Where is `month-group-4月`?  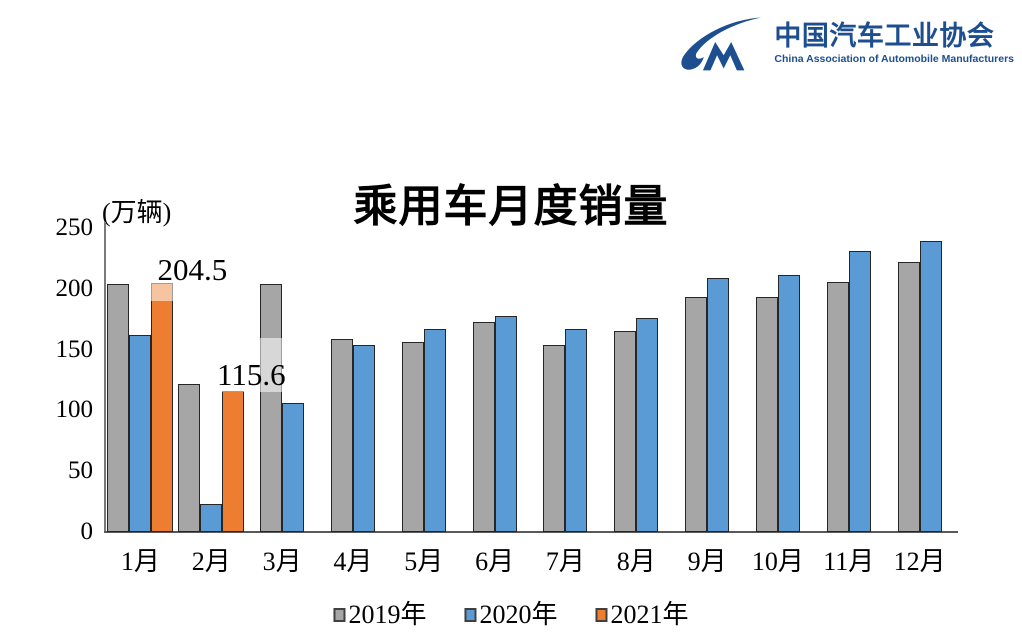 month-group-4月 is located at coordinates (352, 380).